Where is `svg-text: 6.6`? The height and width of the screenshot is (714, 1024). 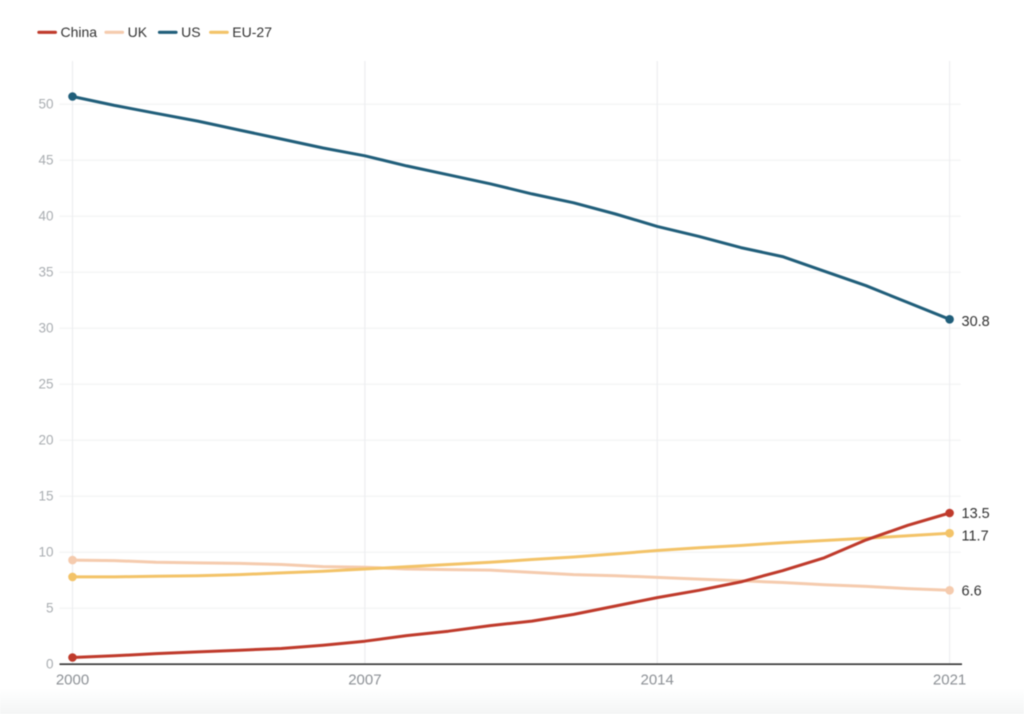 svg-text: 6.6 is located at coordinates (972, 591).